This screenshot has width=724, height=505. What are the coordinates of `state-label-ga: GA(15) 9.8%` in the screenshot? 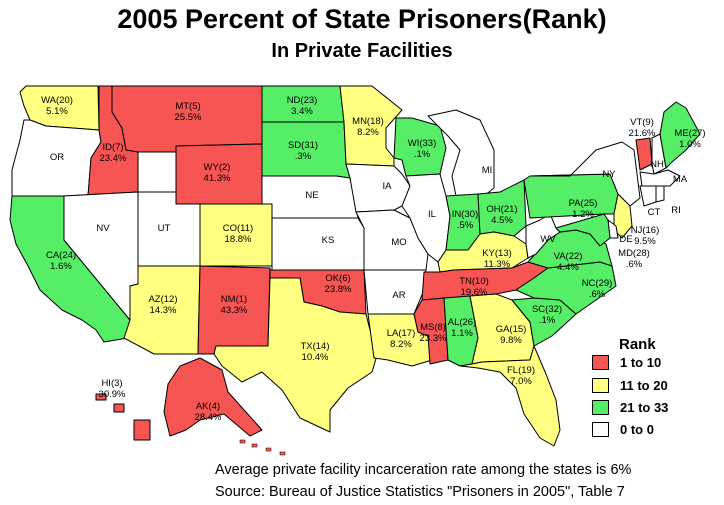 It's located at (511, 335).